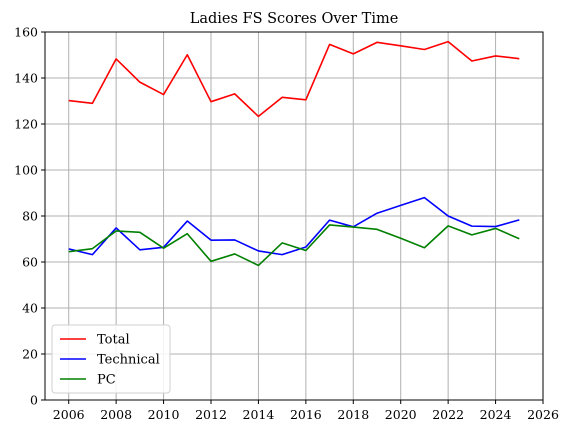 The height and width of the screenshot is (434, 570). What do you see at coordinates (401, 414) in the screenshot?
I see `x-tick-label: 2020` at bounding box center [401, 414].